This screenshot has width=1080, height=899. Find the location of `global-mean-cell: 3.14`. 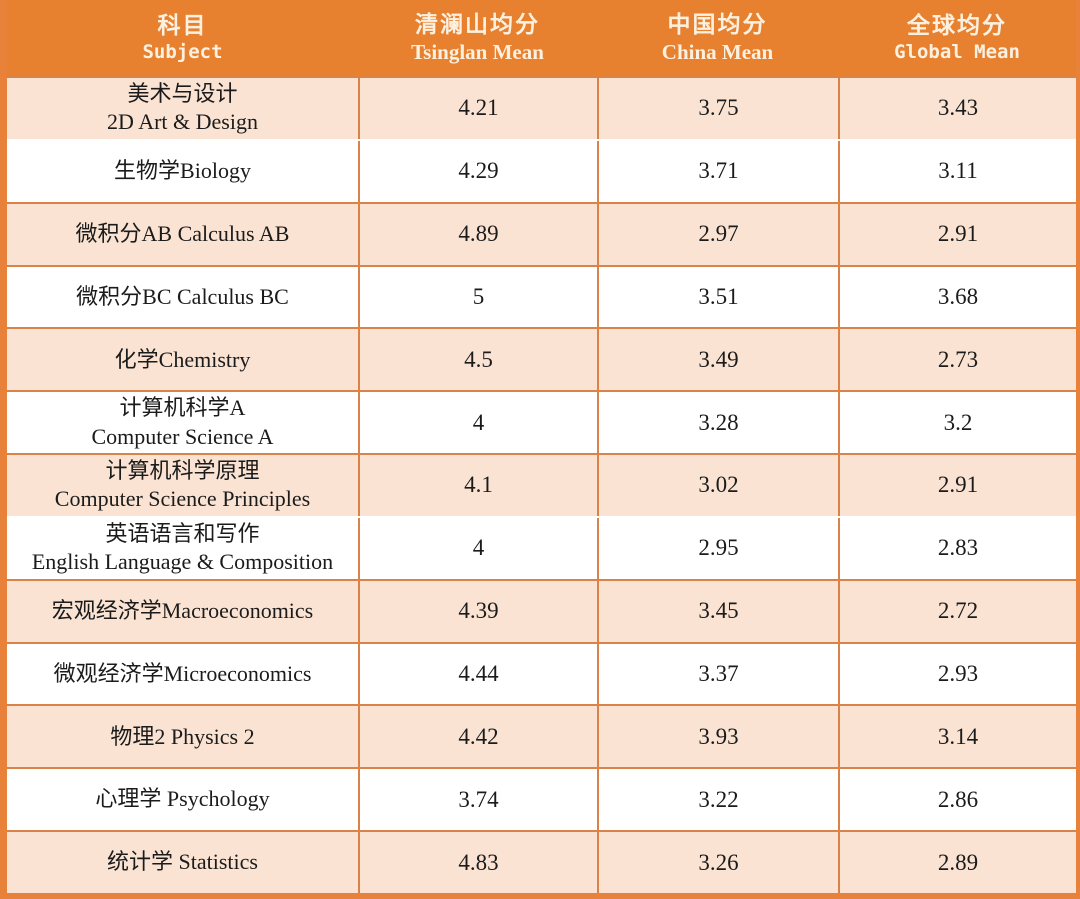

global-mean-cell: 3.14 is located at coordinates (957, 737).